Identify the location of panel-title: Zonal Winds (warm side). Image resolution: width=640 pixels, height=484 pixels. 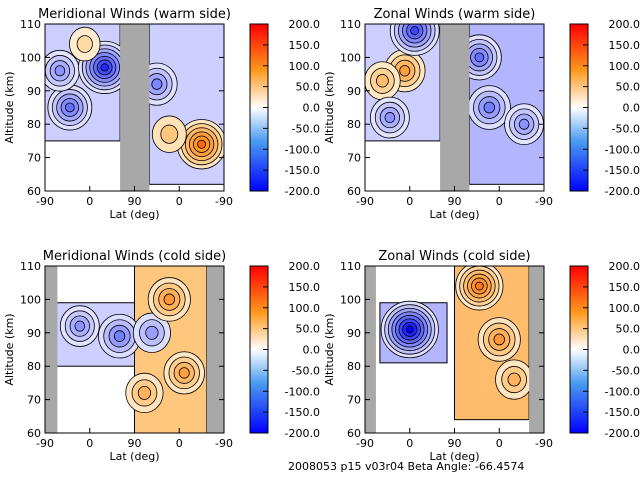
(455, 14).